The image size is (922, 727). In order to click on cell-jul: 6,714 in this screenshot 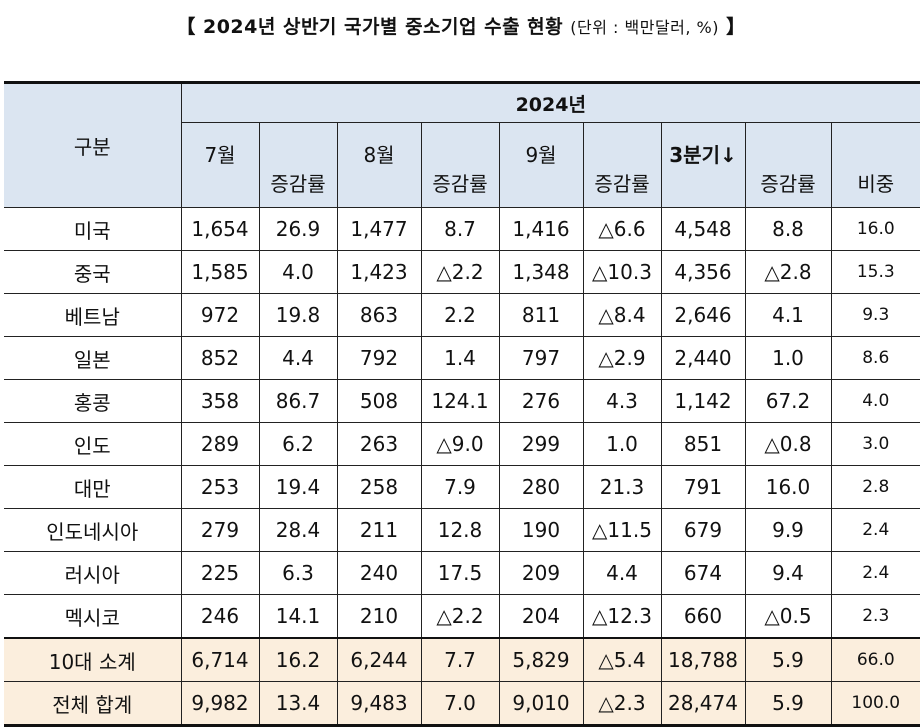, I will do `click(220, 659)`.